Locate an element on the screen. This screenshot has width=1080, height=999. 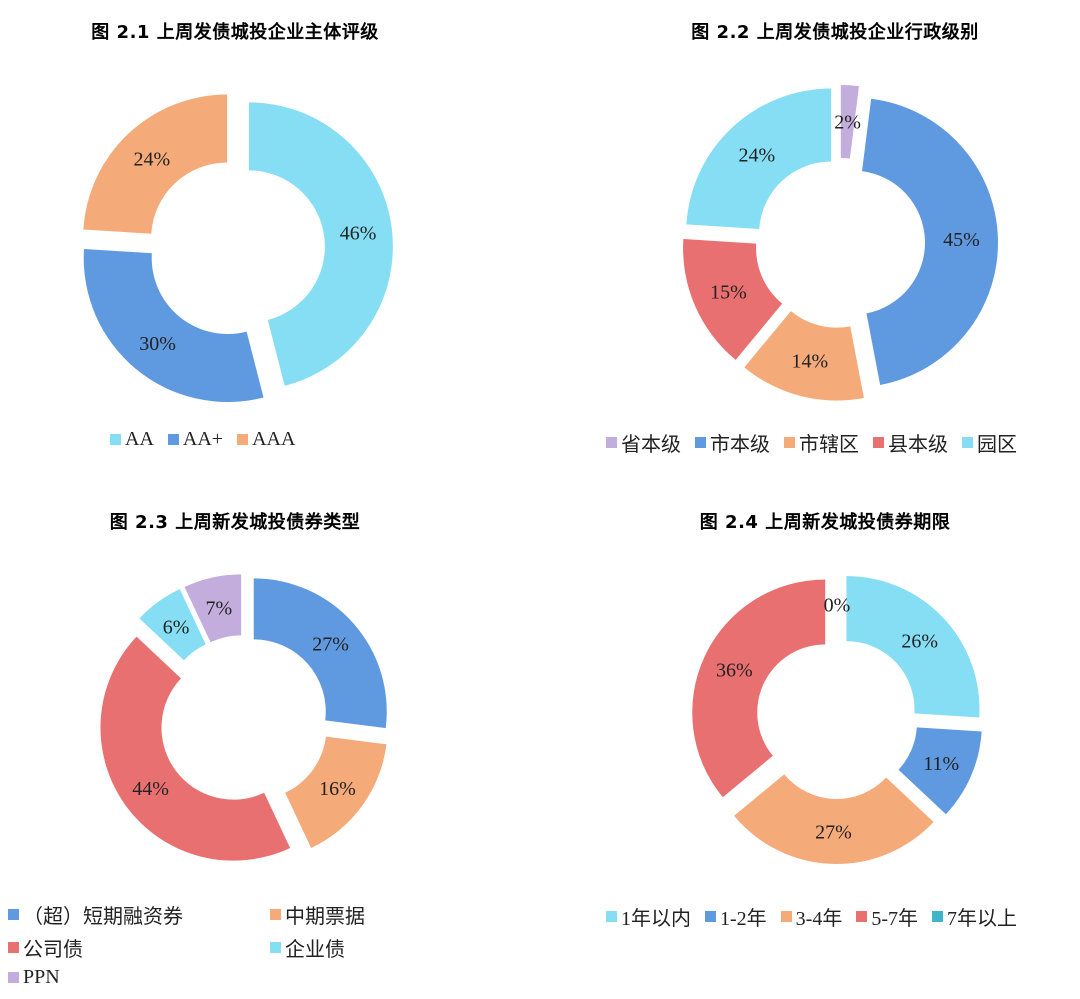
legend-item: （超）短期融资券 is located at coordinates (139, 914).